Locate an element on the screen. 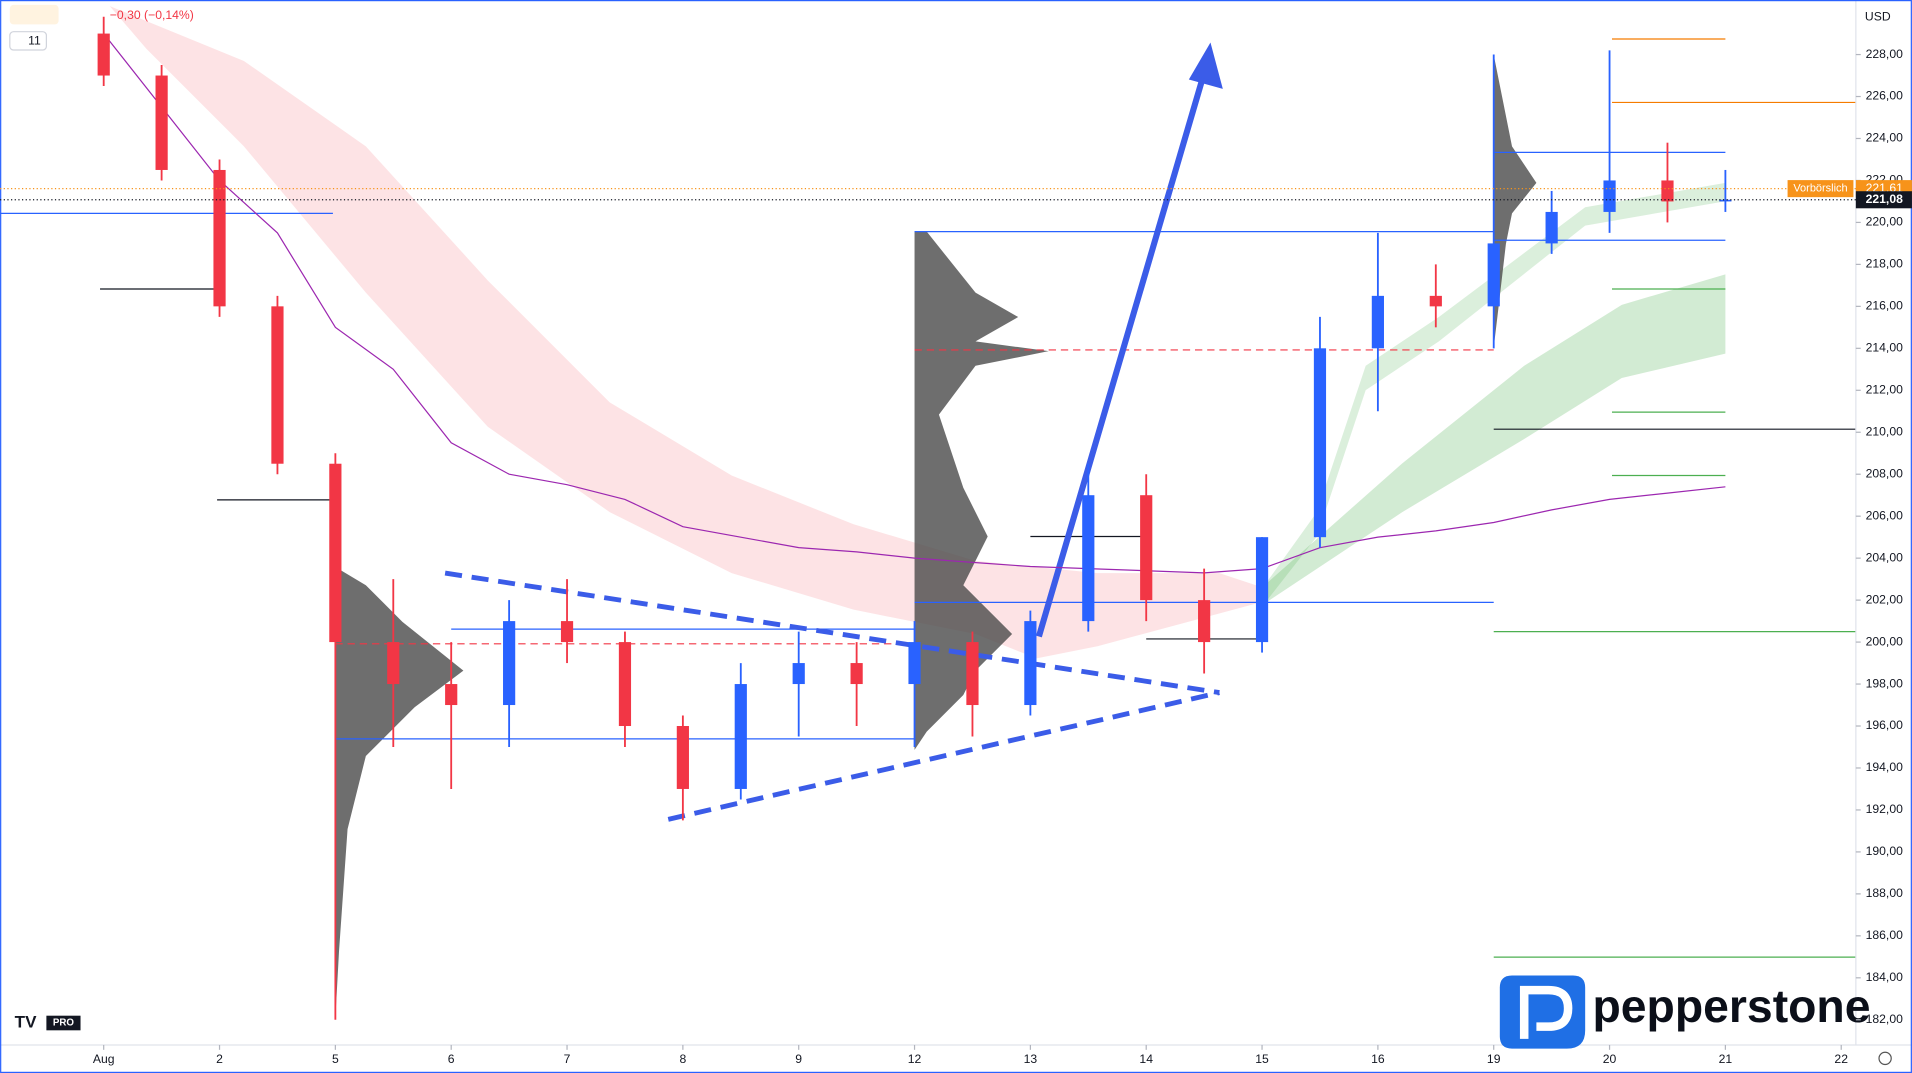 This screenshot has height=1073, width=1912. interval: 11 is located at coordinates (34, 41).